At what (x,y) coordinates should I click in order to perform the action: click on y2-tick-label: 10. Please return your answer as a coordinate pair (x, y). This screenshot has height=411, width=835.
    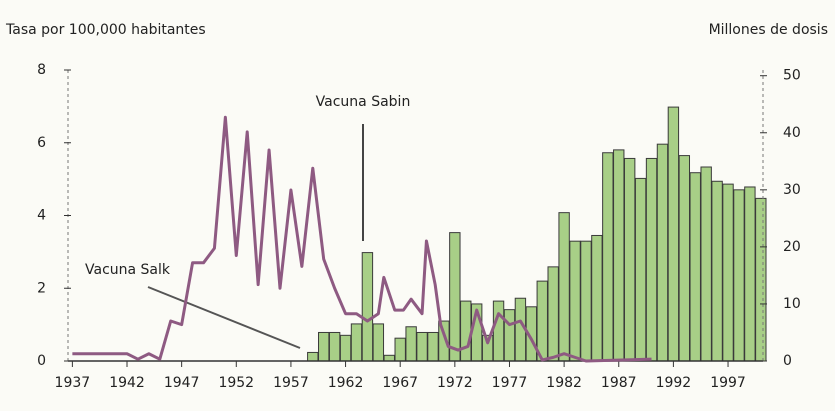
    Looking at the image, I should click on (792, 304).